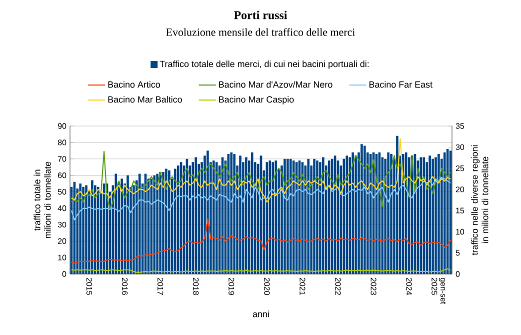 The height and width of the screenshot is (335, 521). What do you see at coordinates (256, 100) in the screenshot?
I see `legend-label: Bacino Mar Caspio` at bounding box center [256, 100].